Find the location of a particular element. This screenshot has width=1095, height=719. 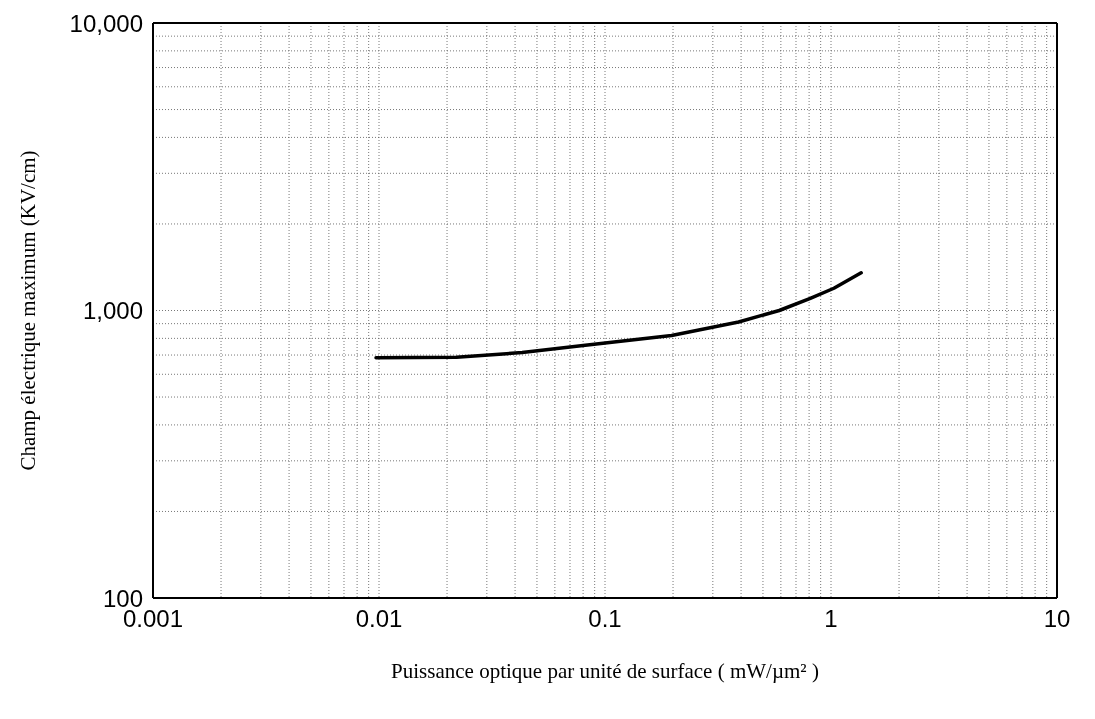

y-tick-label: 10,000 is located at coordinates (106, 23).